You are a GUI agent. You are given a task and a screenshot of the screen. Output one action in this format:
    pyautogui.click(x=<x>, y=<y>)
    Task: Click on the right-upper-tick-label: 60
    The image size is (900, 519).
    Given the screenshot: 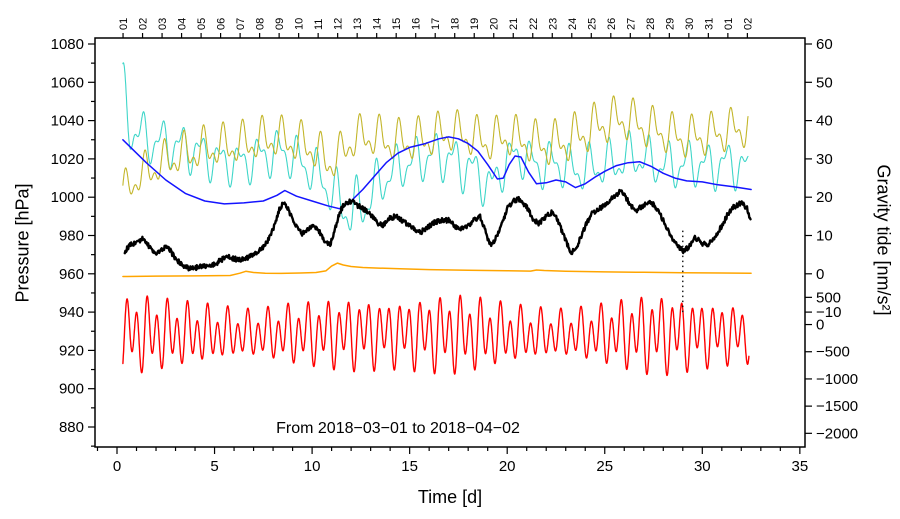 What is the action you would take?
    pyautogui.click(x=824, y=44)
    